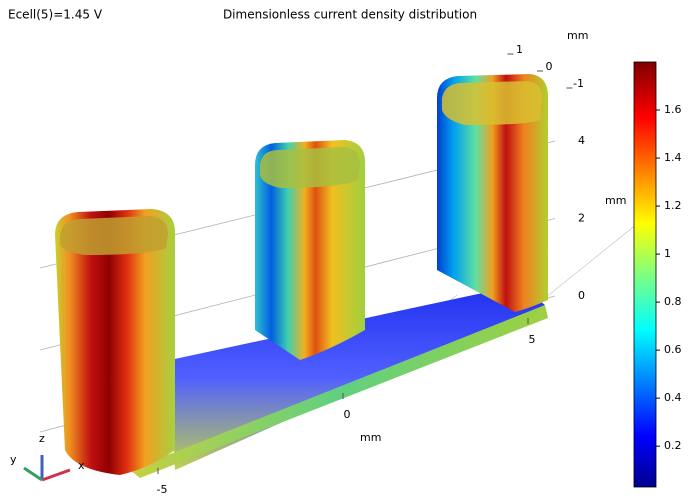  I want to click on y-tick-label: 1, so click(519, 49).